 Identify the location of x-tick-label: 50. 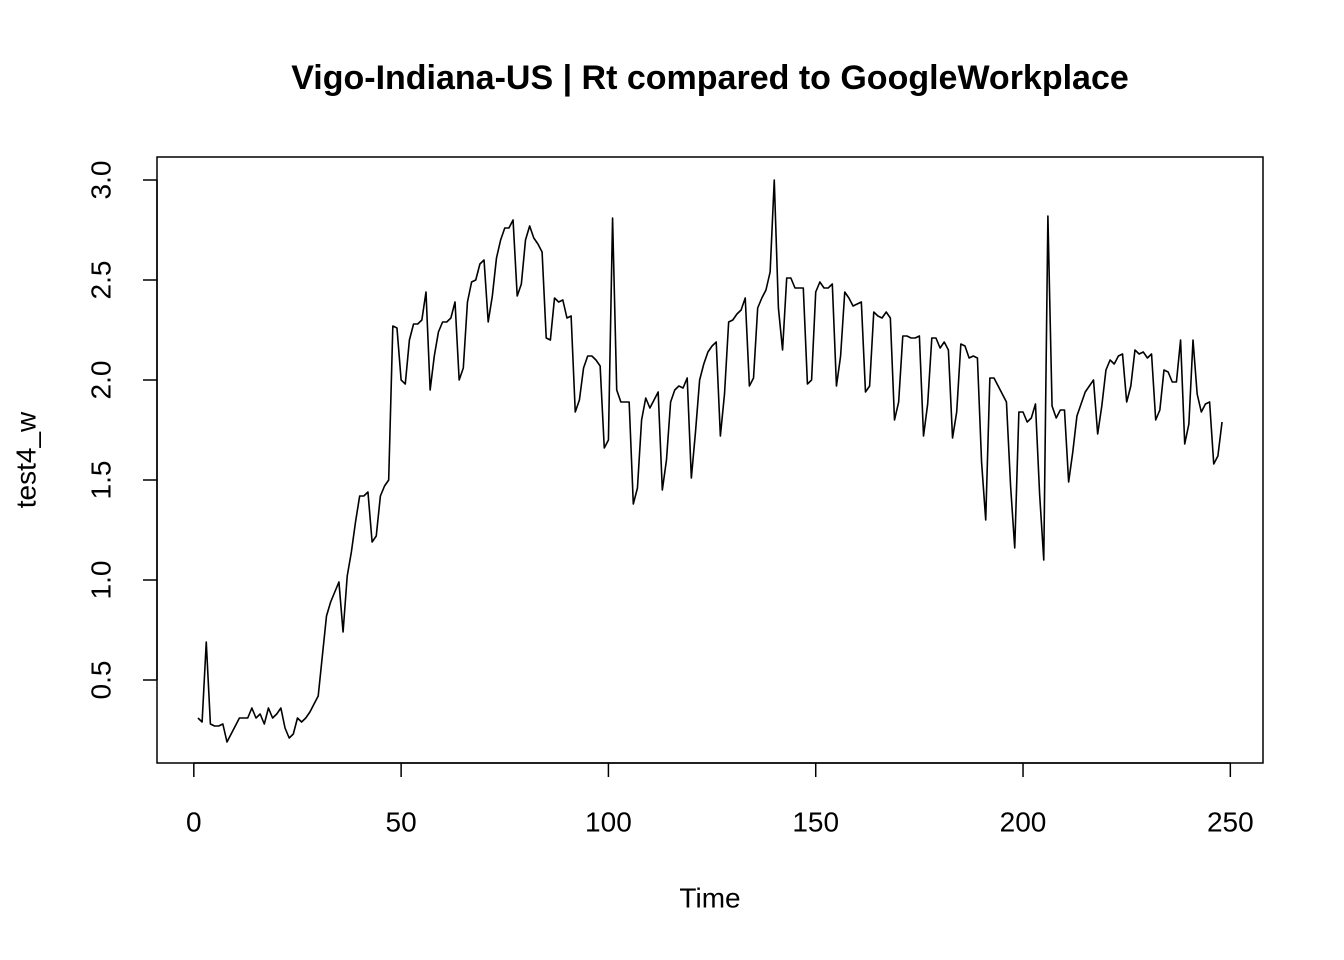
(401, 821).